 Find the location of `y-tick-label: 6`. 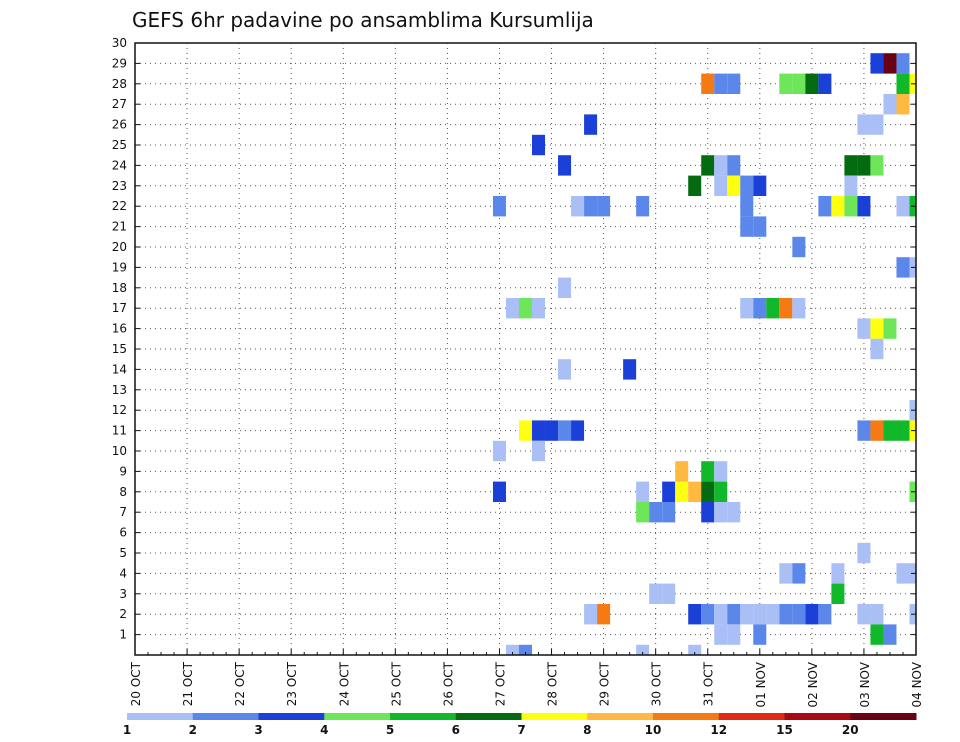

y-tick-label: 6 is located at coordinates (123, 533).